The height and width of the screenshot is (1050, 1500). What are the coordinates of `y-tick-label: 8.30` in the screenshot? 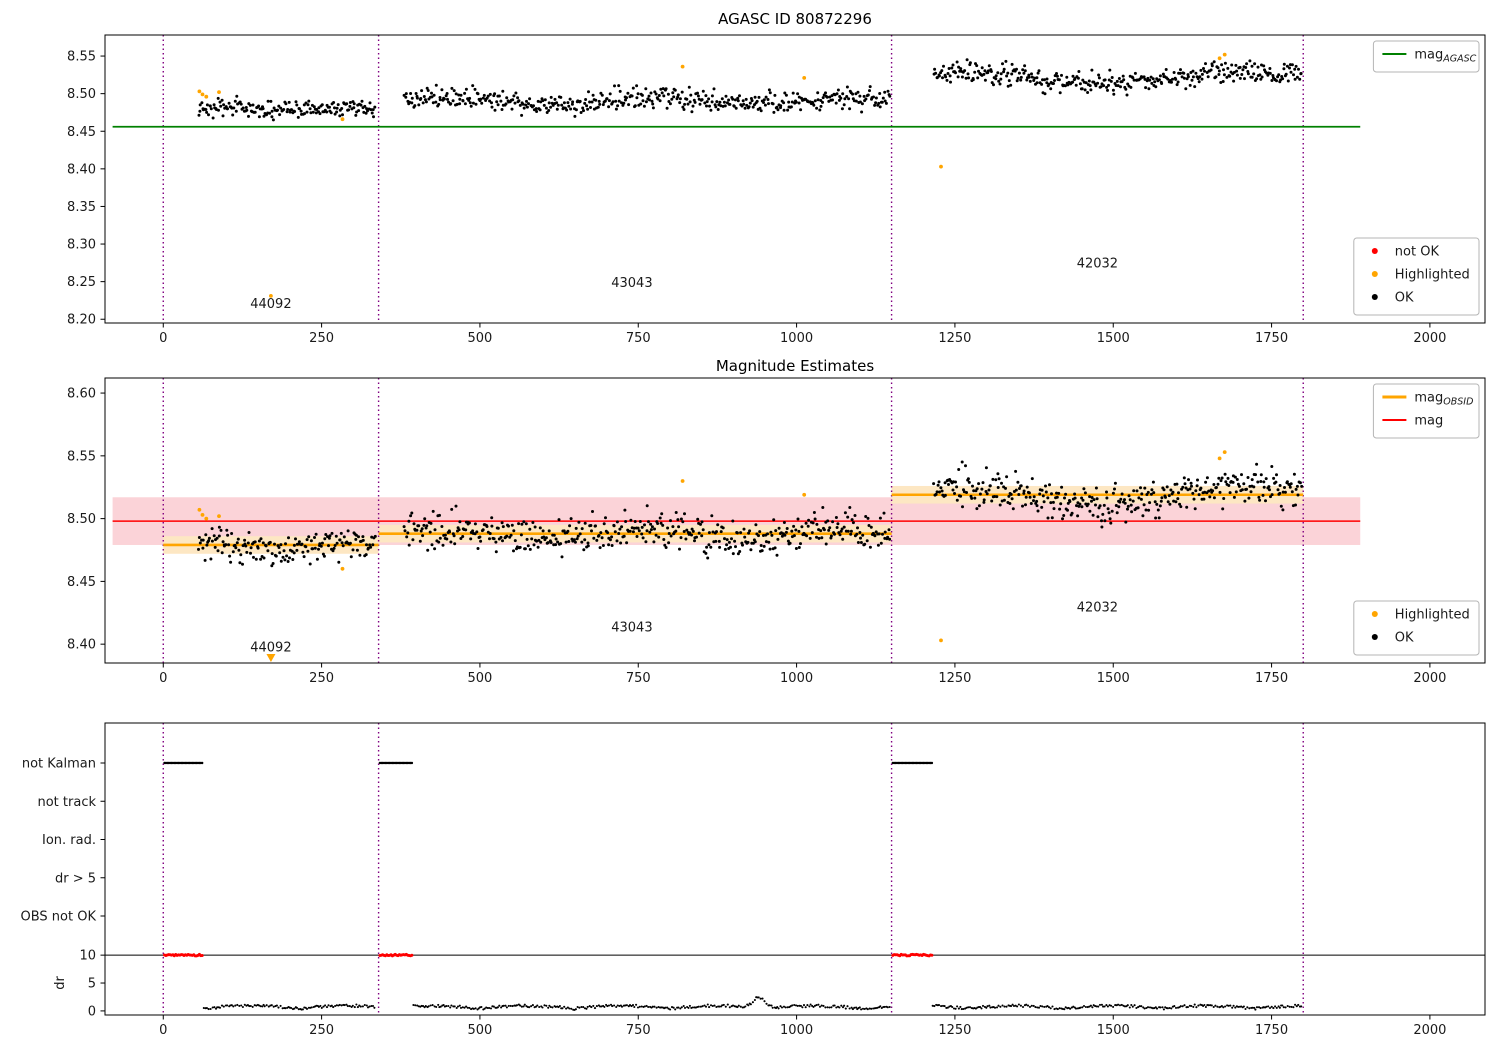 It's located at (81, 245).